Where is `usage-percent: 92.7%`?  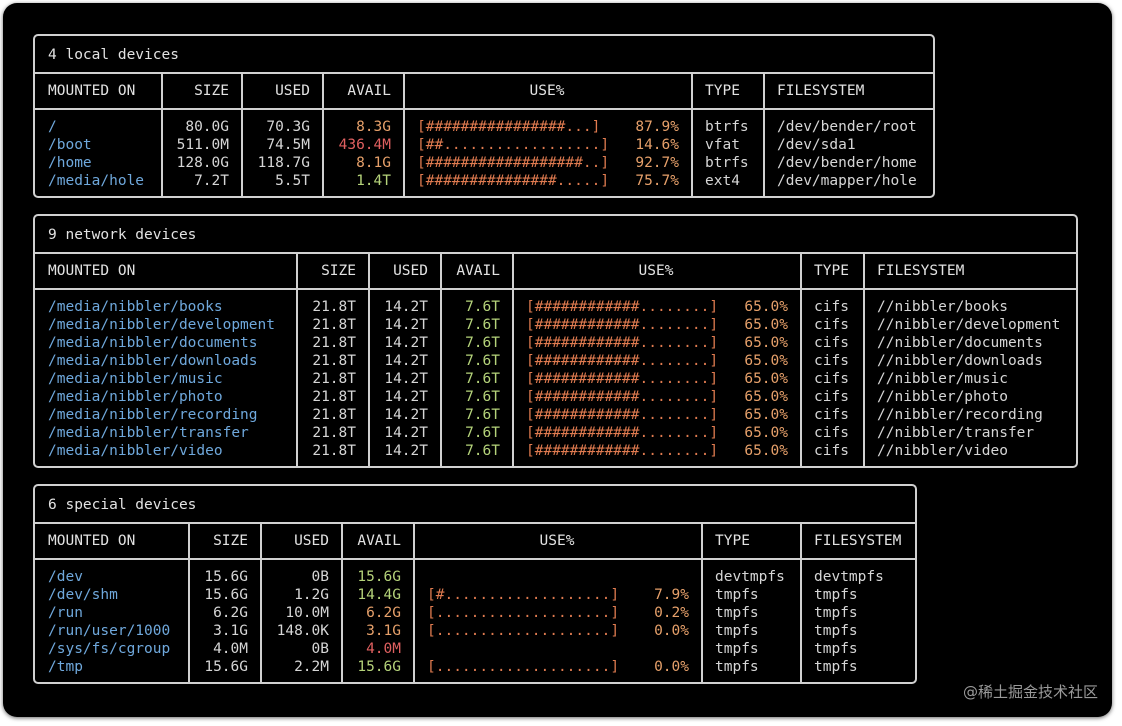 usage-percent: 92.7% is located at coordinates (657, 163).